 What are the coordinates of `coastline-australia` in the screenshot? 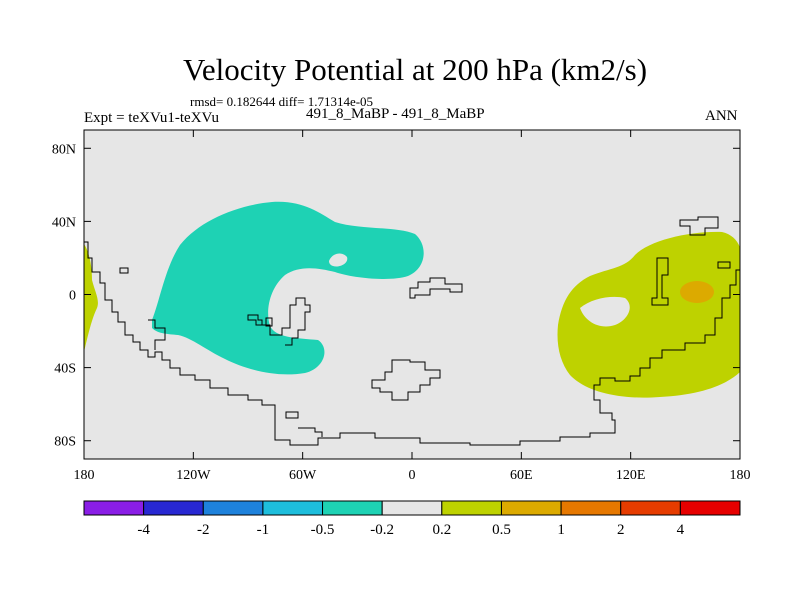 It's located at (406, 380).